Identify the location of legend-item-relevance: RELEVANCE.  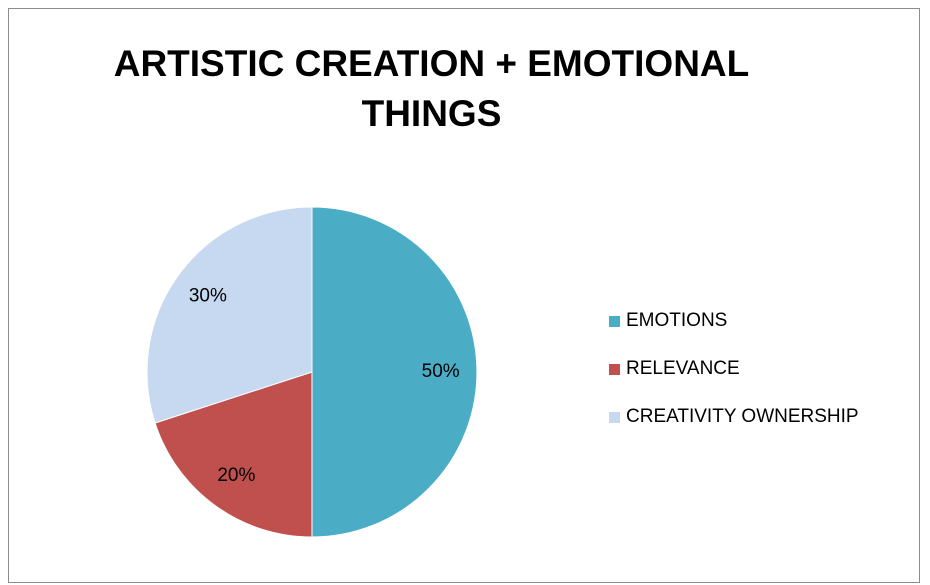
(734, 369).